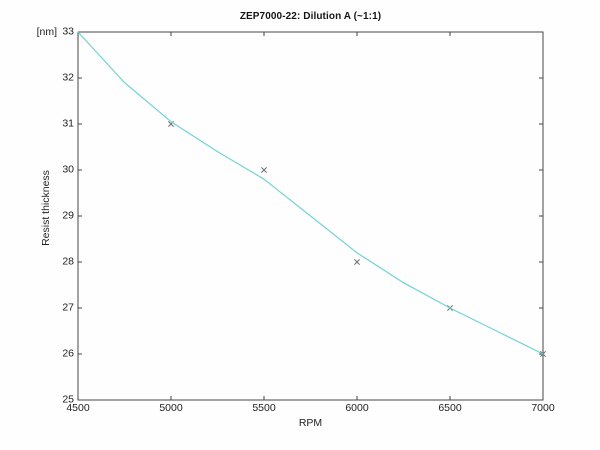 This screenshot has width=600, height=450. I want to click on y-tick-label: 29, so click(68, 215).